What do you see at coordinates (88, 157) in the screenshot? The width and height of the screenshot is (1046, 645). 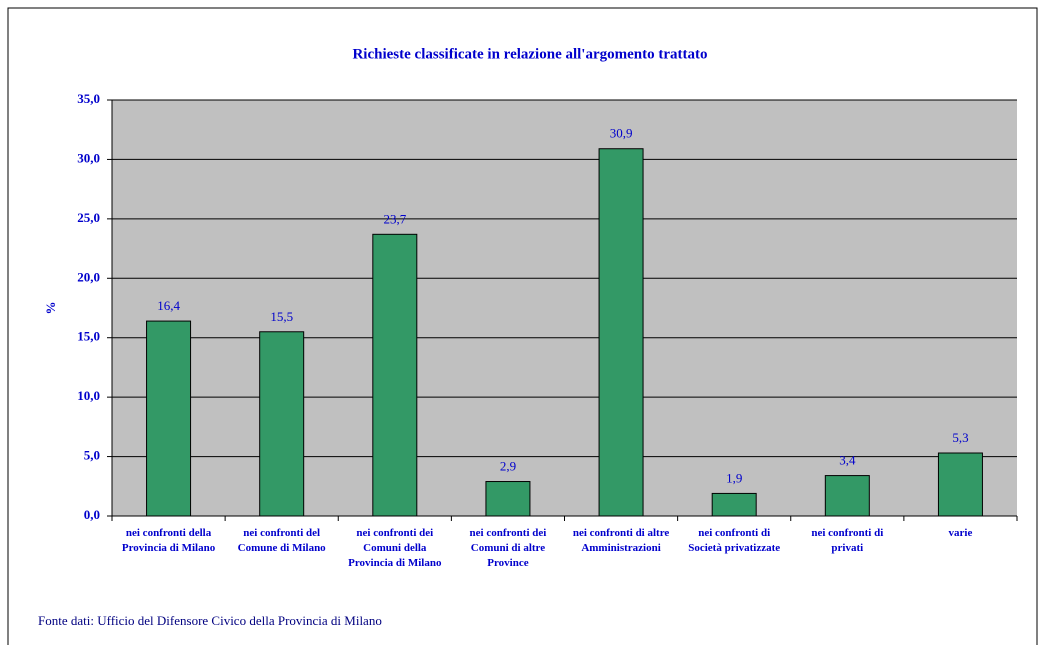 I see `y-tick-label: 30,0` at bounding box center [88, 157].